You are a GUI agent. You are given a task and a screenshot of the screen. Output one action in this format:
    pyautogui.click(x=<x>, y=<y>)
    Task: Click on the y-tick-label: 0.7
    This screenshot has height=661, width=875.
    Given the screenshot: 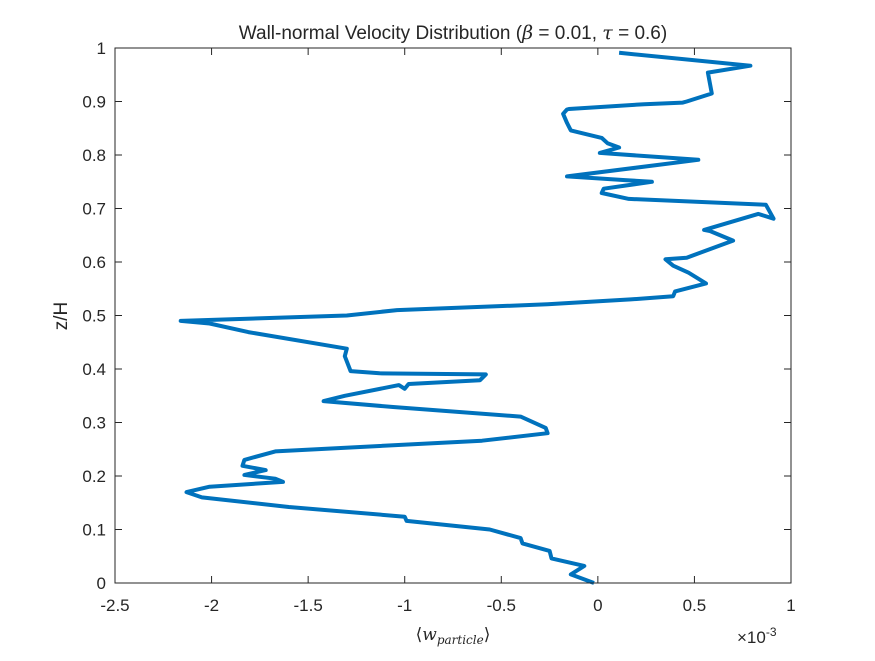 What is the action you would take?
    pyautogui.click(x=94, y=209)
    